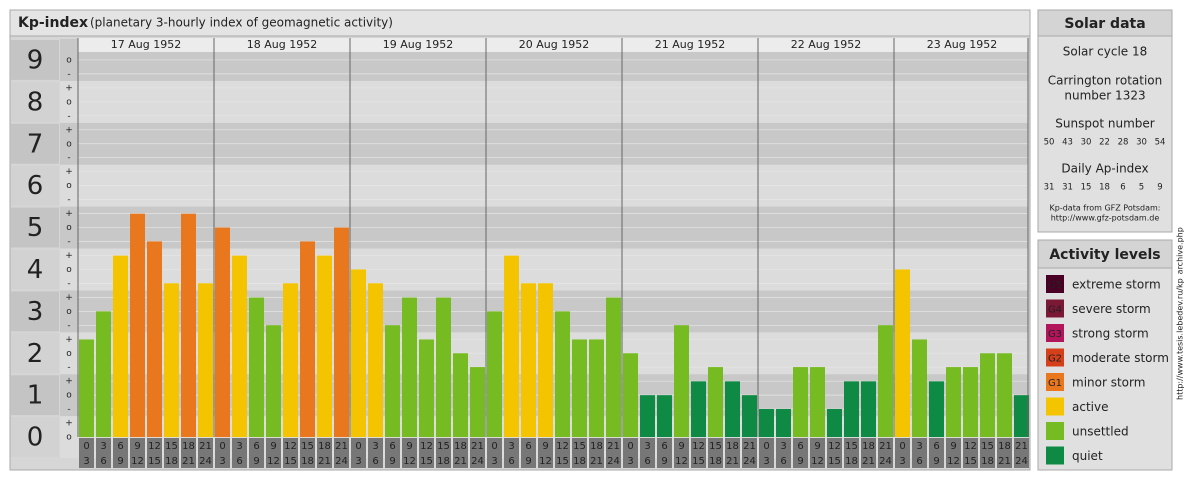 Image resolution: width=1184 pixels, height=480 pixels. Describe the element at coordinates (1141, 188) in the screenshot. I see `ap-value: 5` at that location.